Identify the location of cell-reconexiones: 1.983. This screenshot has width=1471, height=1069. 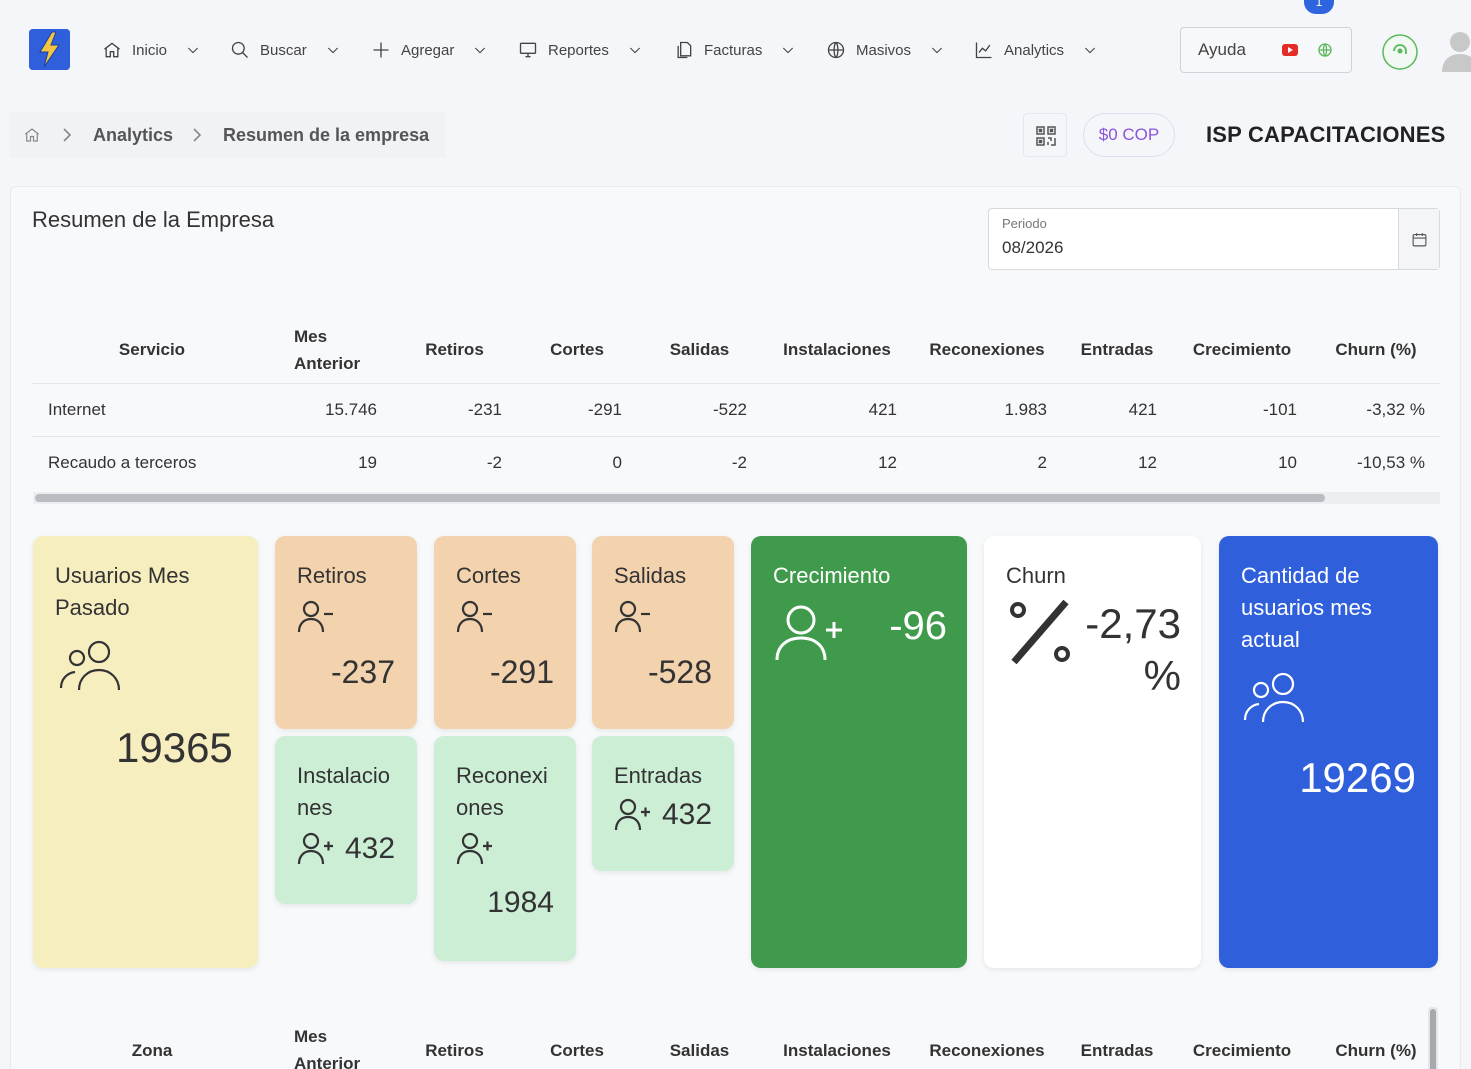
(987, 409).